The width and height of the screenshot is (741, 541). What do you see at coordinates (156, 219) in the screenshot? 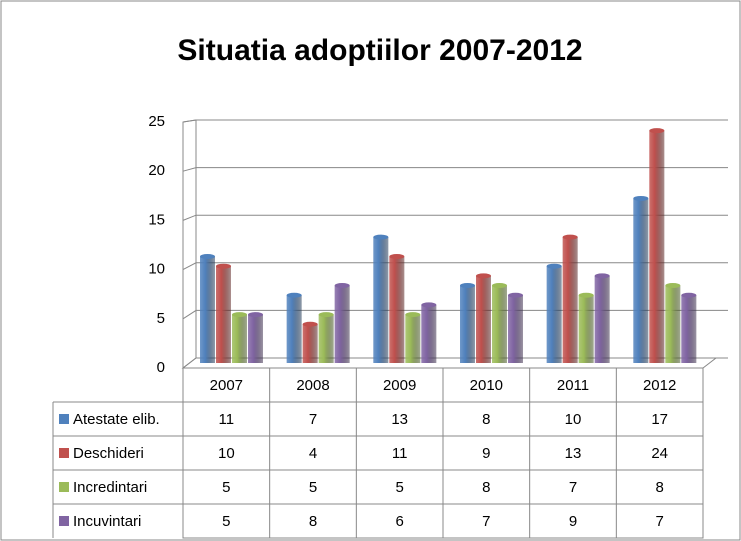
I see `y-tick-label: 15` at bounding box center [156, 219].